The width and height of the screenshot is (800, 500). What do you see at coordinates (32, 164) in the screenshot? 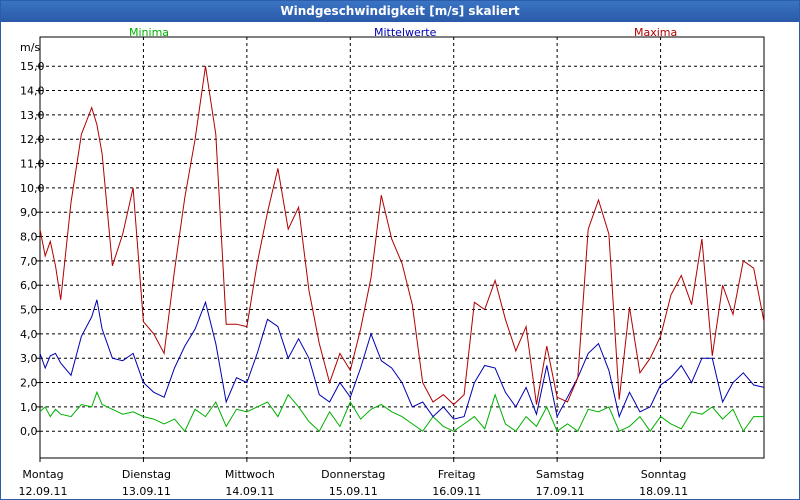
I see `y-tick-label: 11,0` at bounding box center [32, 164].